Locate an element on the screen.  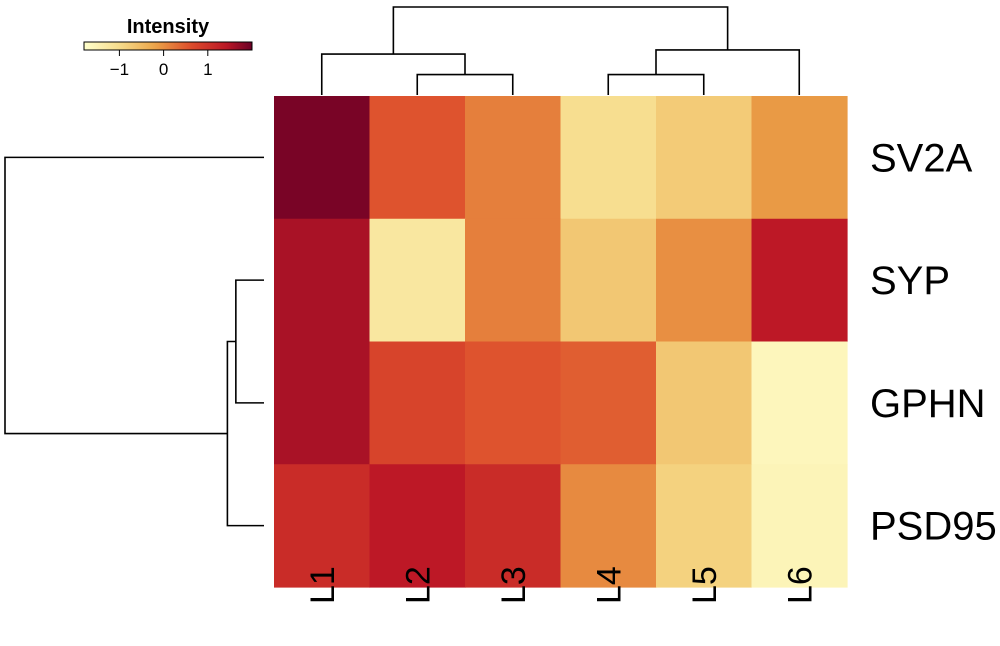
heatmap-cell-sv2a-l4 is located at coordinates (608, 158).